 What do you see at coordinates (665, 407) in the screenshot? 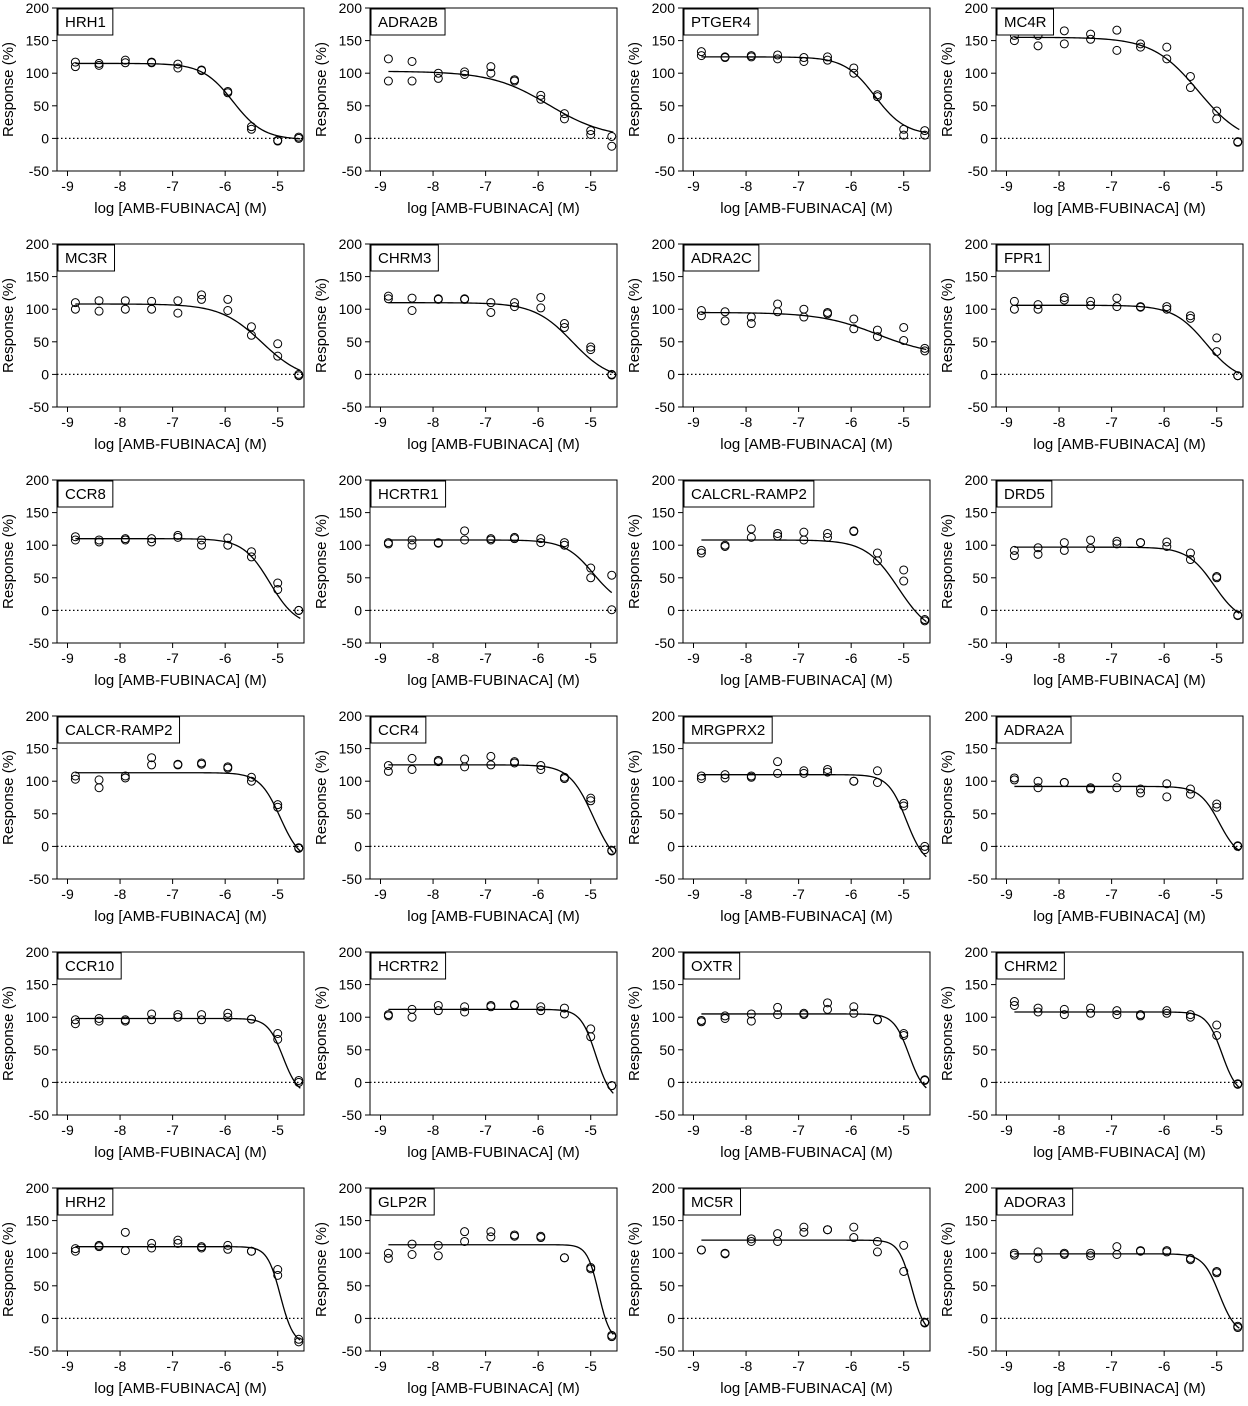
I see `y-tick-label: -50` at bounding box center [665, 407].